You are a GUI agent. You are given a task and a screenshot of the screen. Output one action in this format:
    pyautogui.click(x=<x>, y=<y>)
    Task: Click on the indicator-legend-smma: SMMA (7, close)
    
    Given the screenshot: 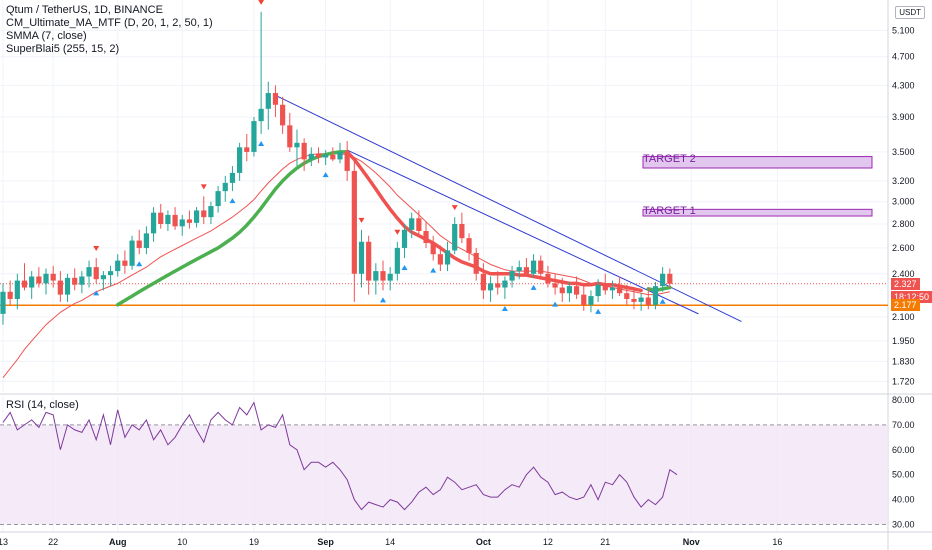 What is the action you would take?
    pyautogui.click(x=46, y=36)
    